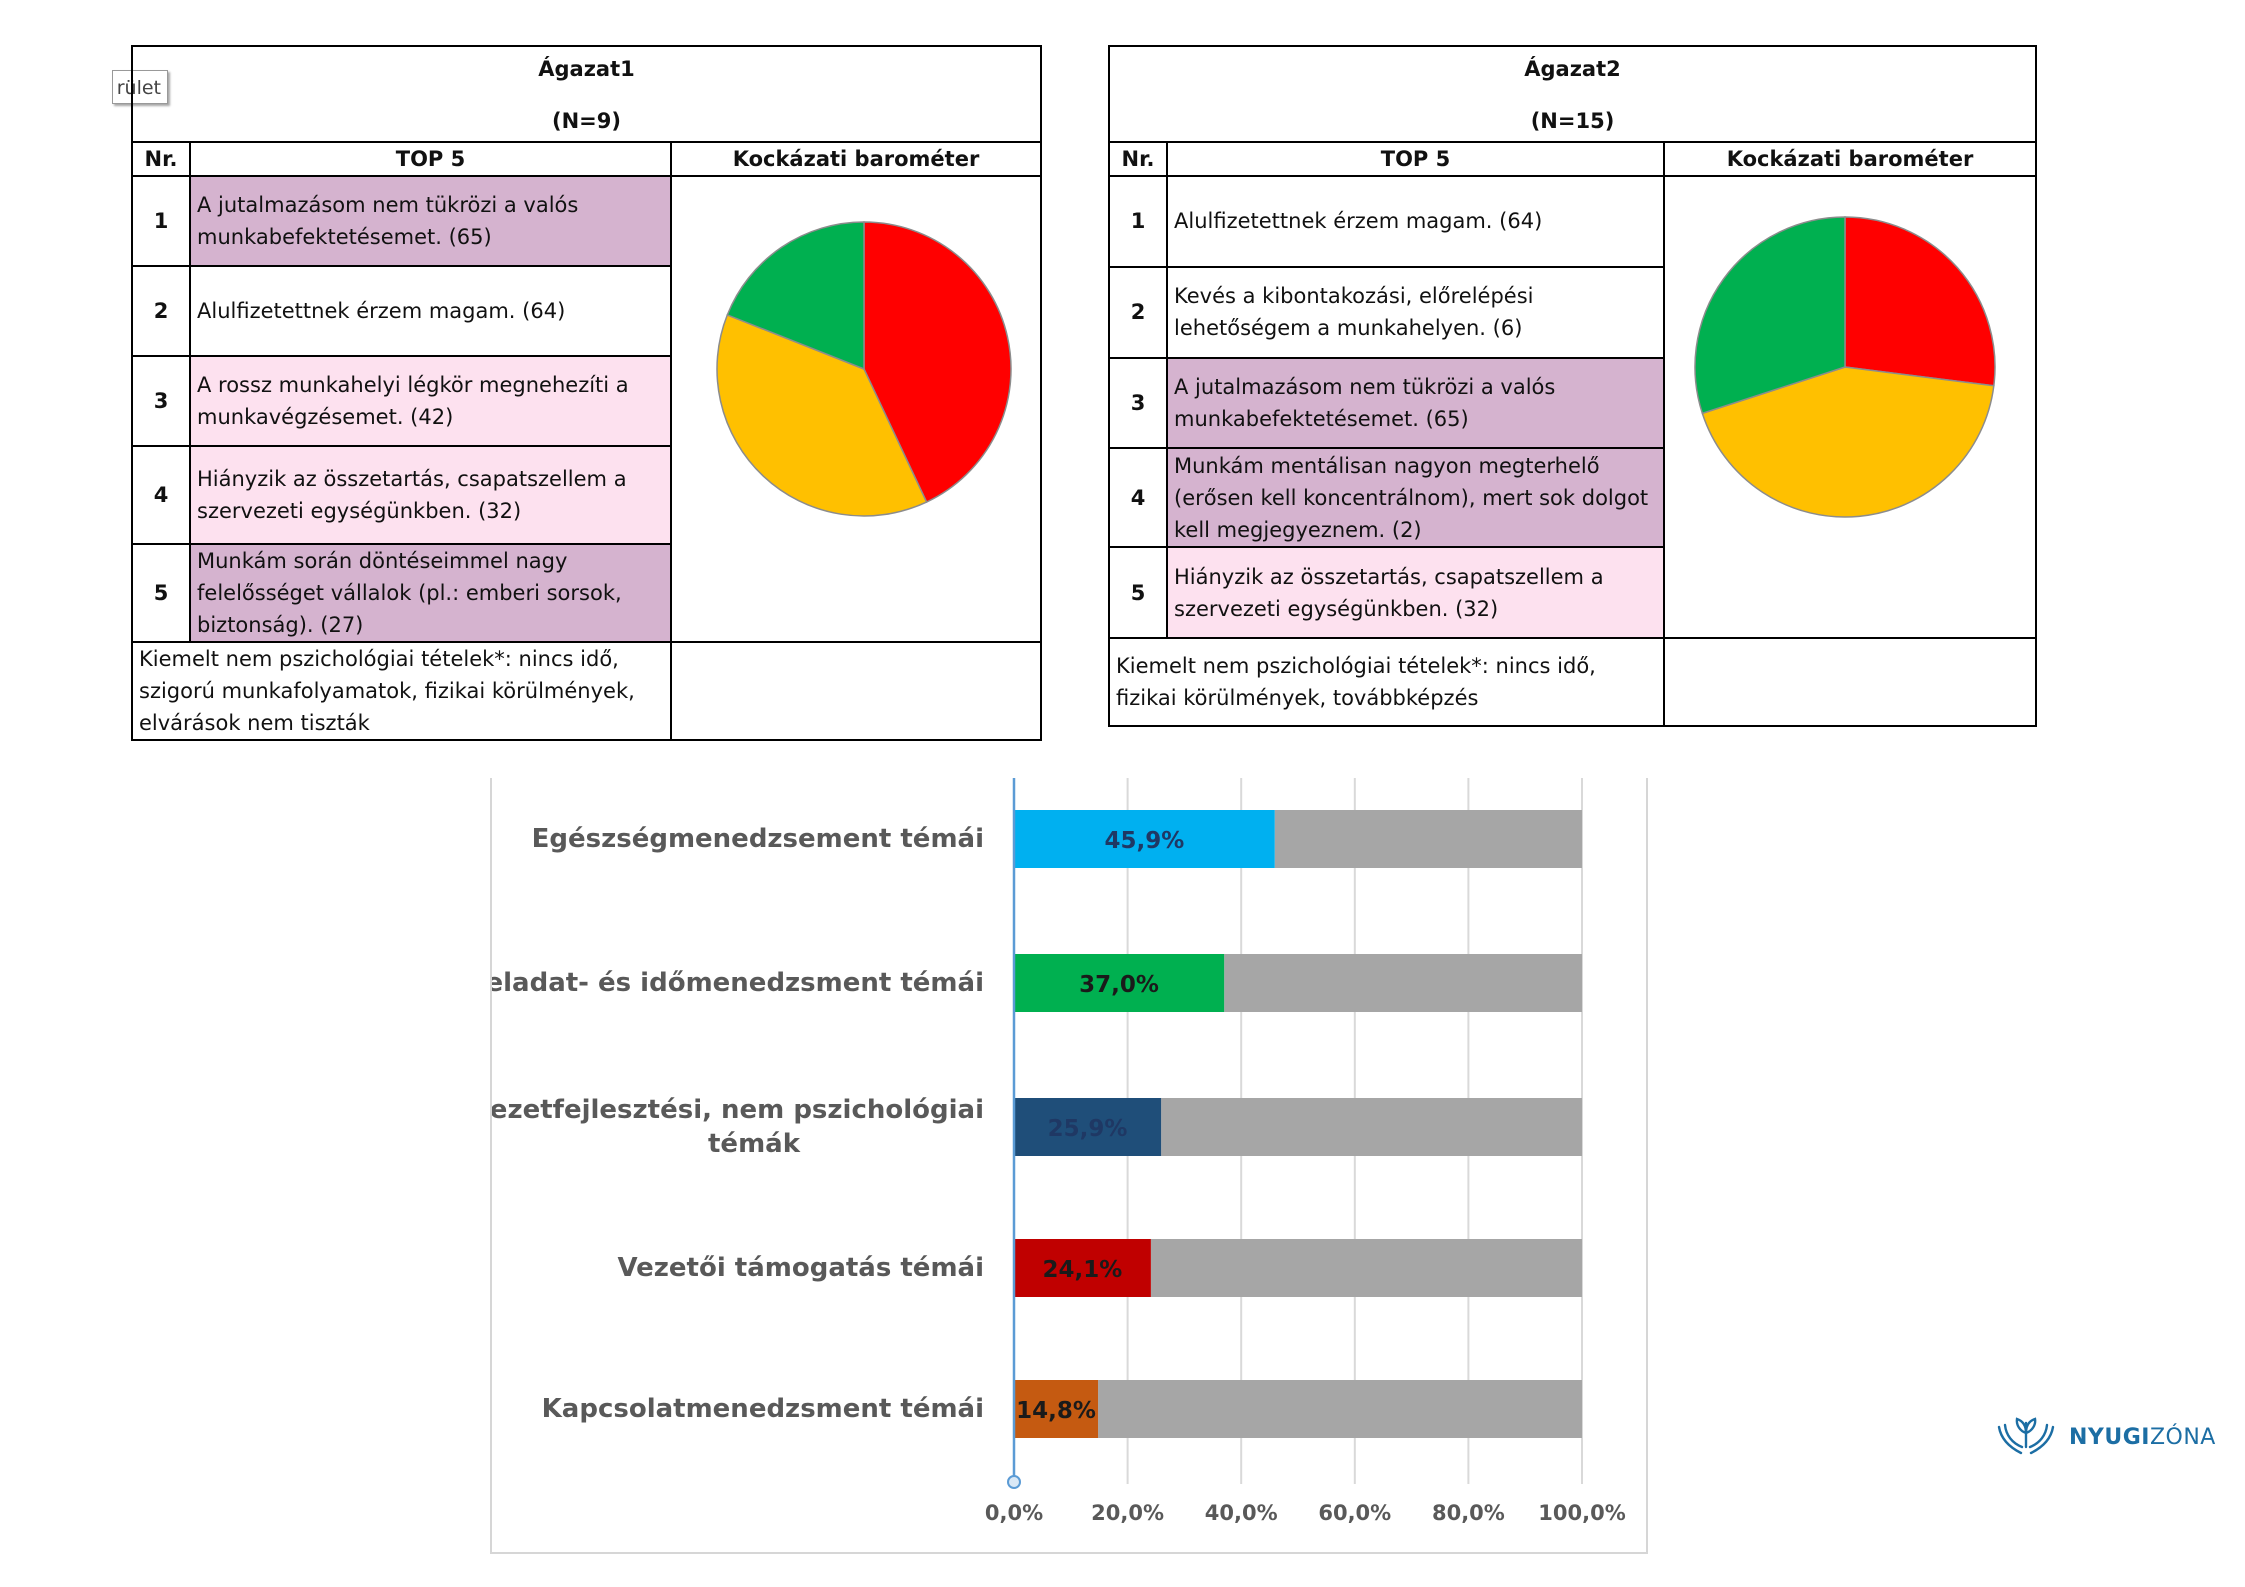 The height and width of the screenshot is (1587, 2245). Describe the element at coordinates (2026, 1436) in the screenshot. I see `hands-leaf-icon` at that location.